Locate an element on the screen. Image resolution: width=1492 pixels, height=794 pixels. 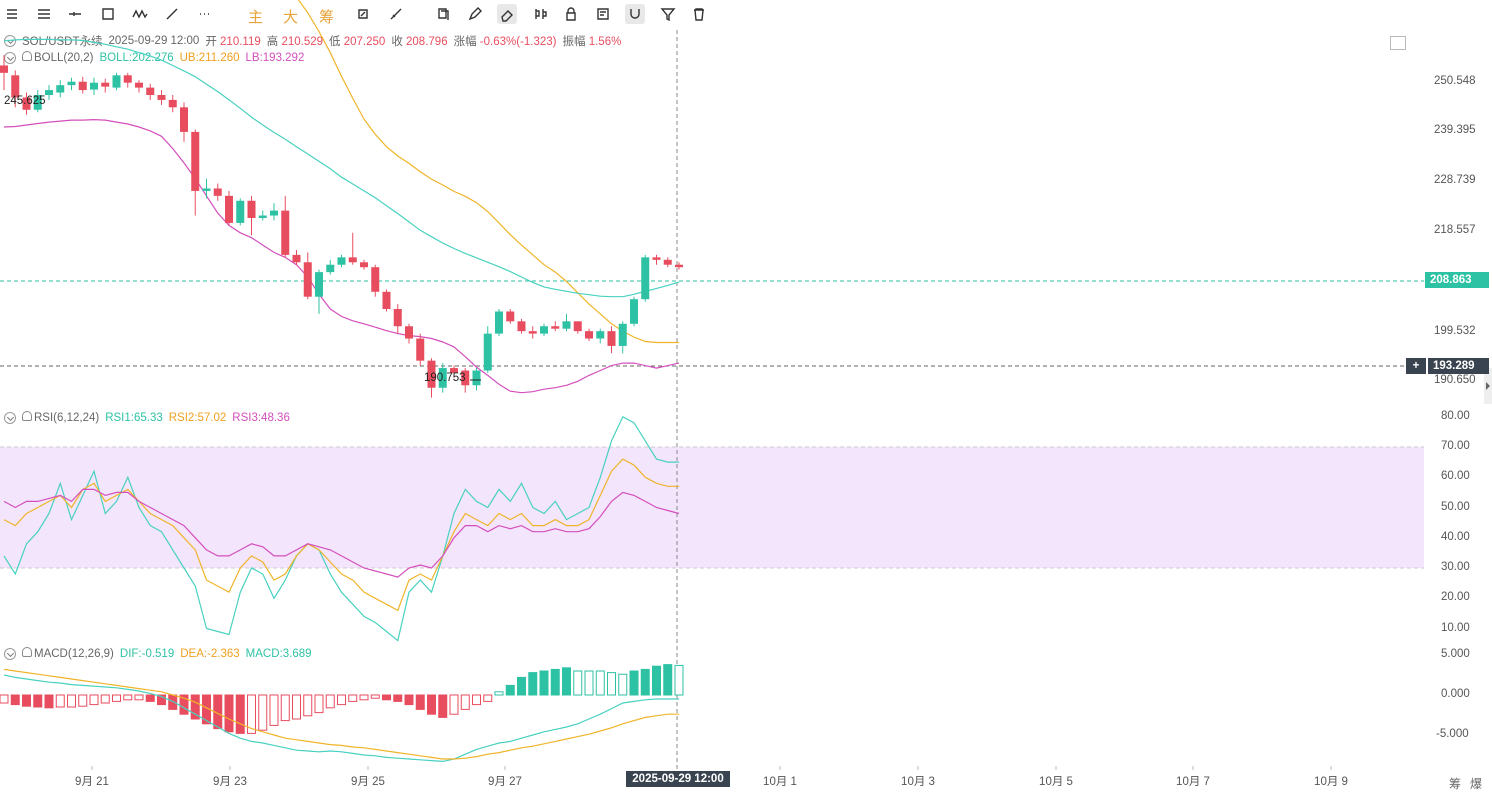
crosshair-time-tag: 2025-09-29 12:00 is located at coordinates (678, 779).